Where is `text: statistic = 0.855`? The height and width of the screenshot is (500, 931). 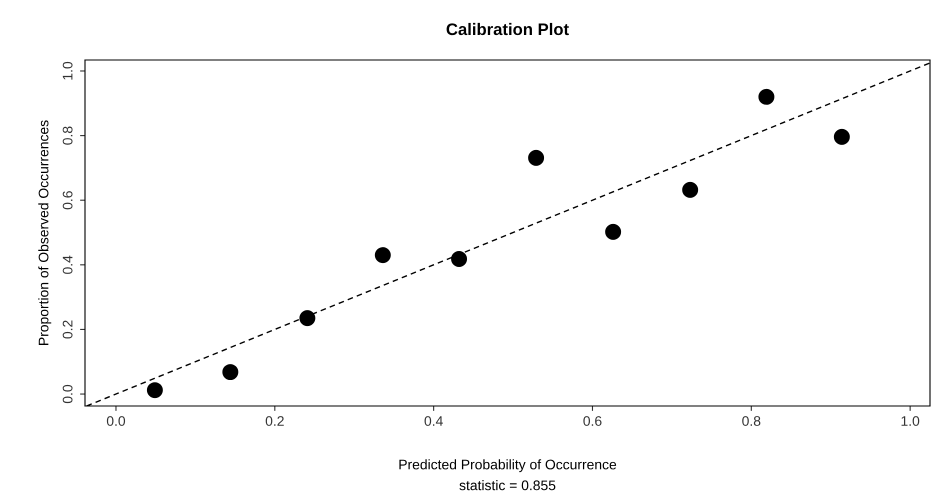 text: statistic = 0.855 is located at coordinates (507, 485).